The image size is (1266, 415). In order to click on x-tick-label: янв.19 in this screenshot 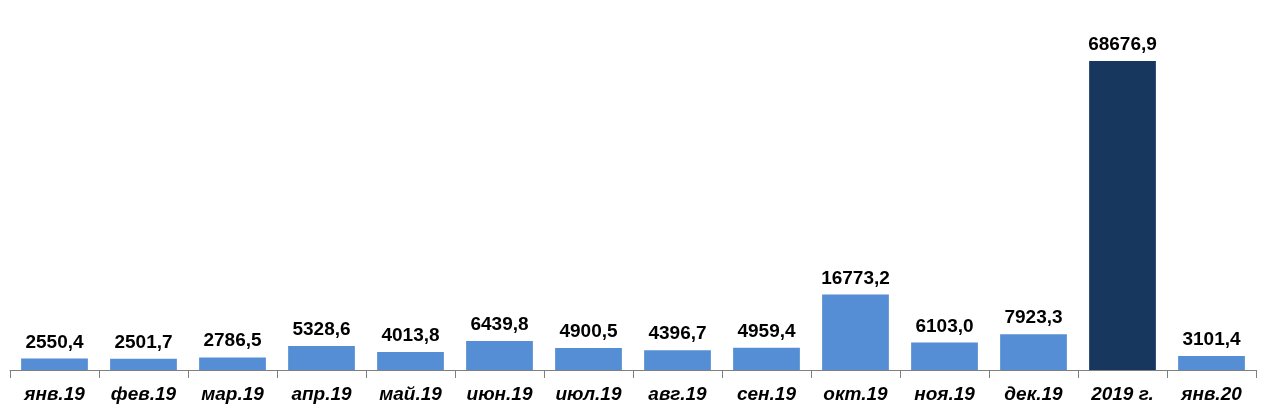, I will do `click(54, 393)`.